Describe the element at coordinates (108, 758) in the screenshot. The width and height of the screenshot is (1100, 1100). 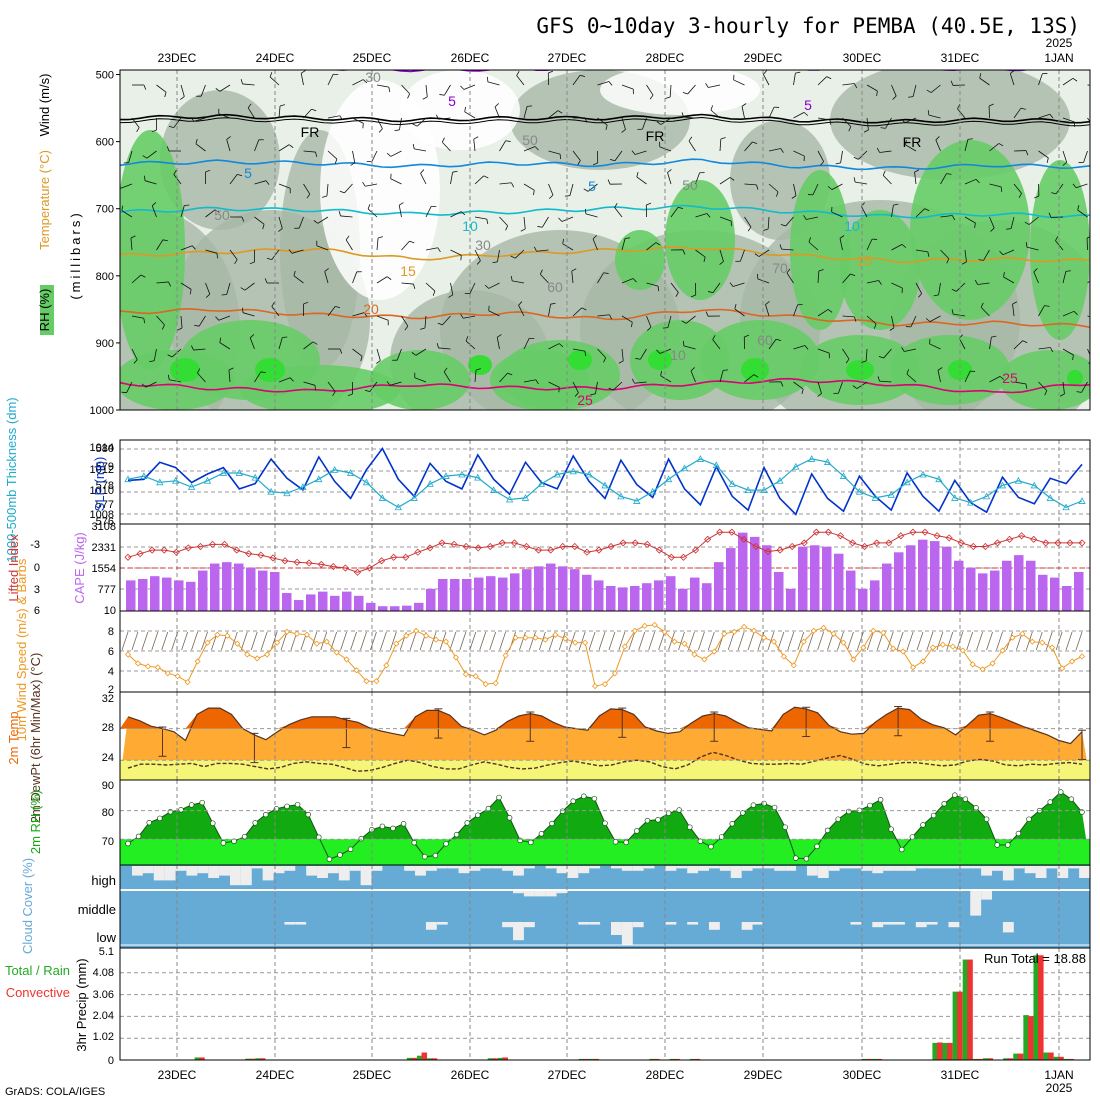
I see `temp-tick-2: 24` at that location.